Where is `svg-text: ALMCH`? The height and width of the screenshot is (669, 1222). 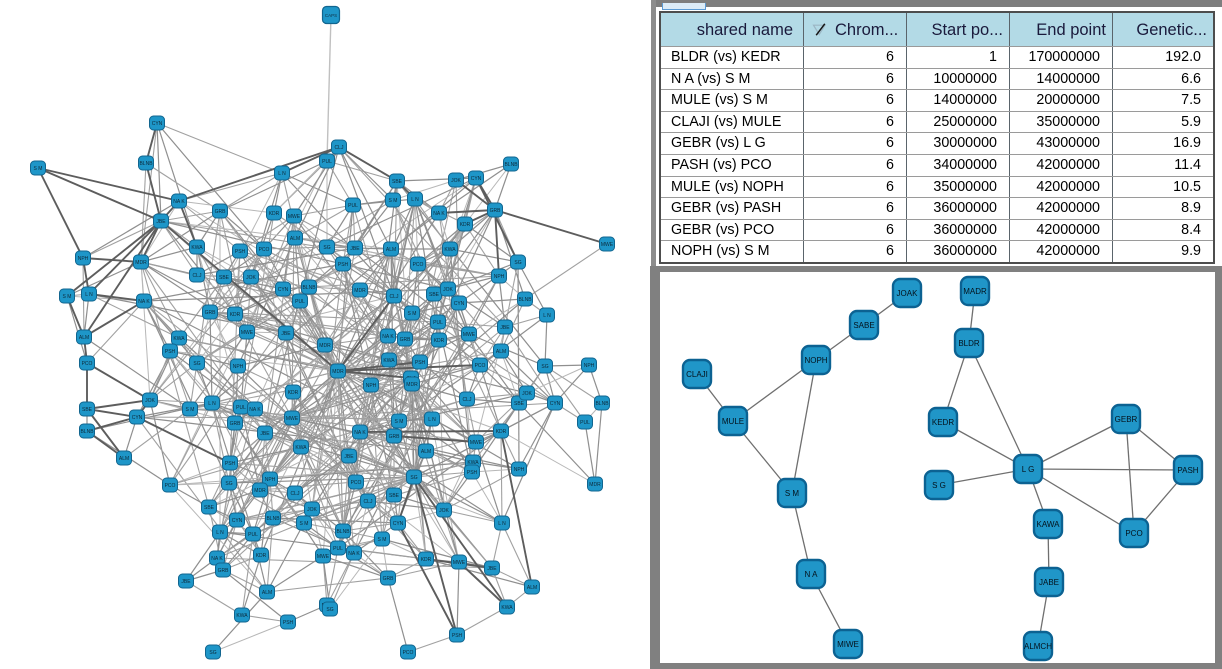
svg-text: ALMCH is located at coordinates (1038, 646).